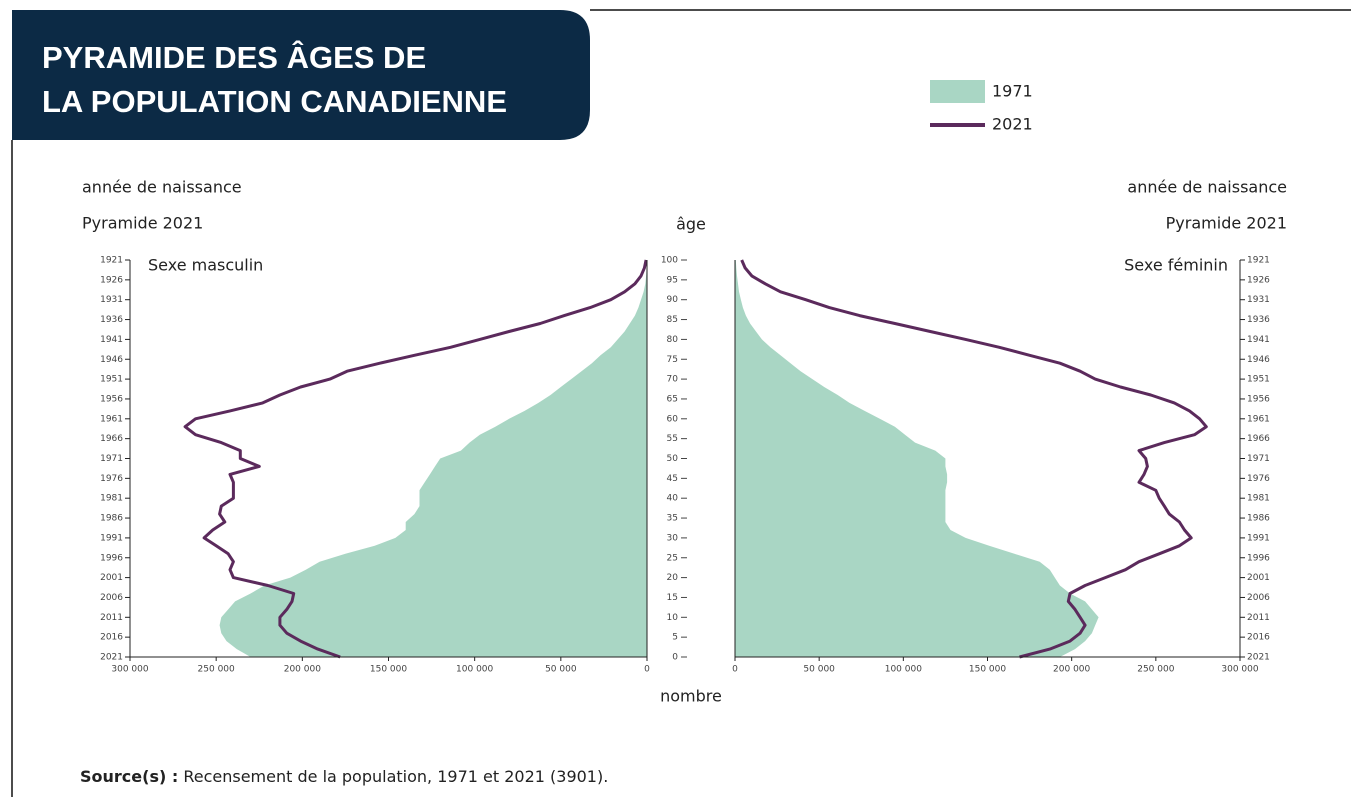  I want to click on y-tick-label: 40, so click(673, 499).